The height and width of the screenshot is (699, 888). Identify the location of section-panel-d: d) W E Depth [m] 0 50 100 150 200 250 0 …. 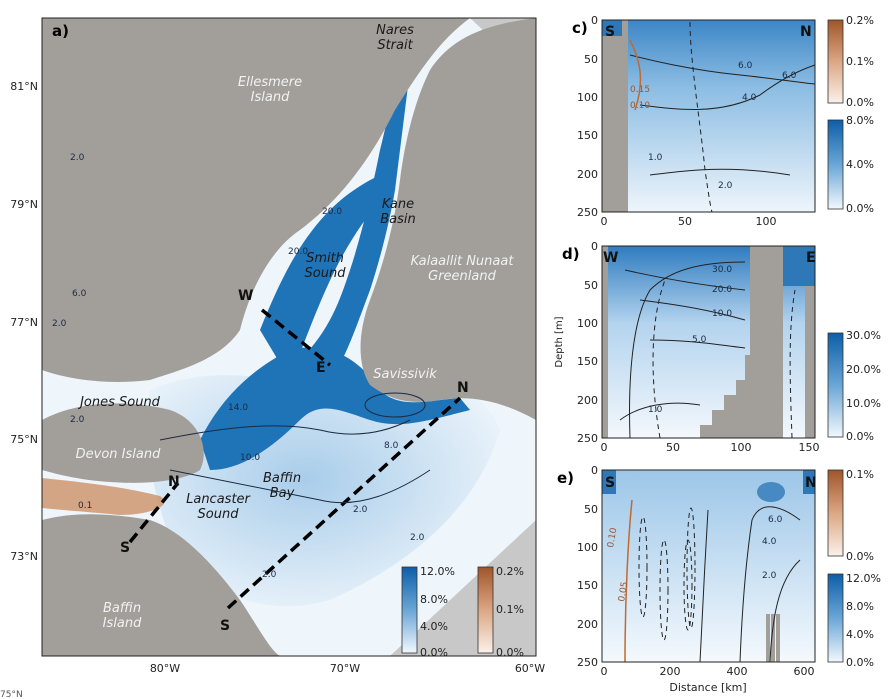
(717, 347).